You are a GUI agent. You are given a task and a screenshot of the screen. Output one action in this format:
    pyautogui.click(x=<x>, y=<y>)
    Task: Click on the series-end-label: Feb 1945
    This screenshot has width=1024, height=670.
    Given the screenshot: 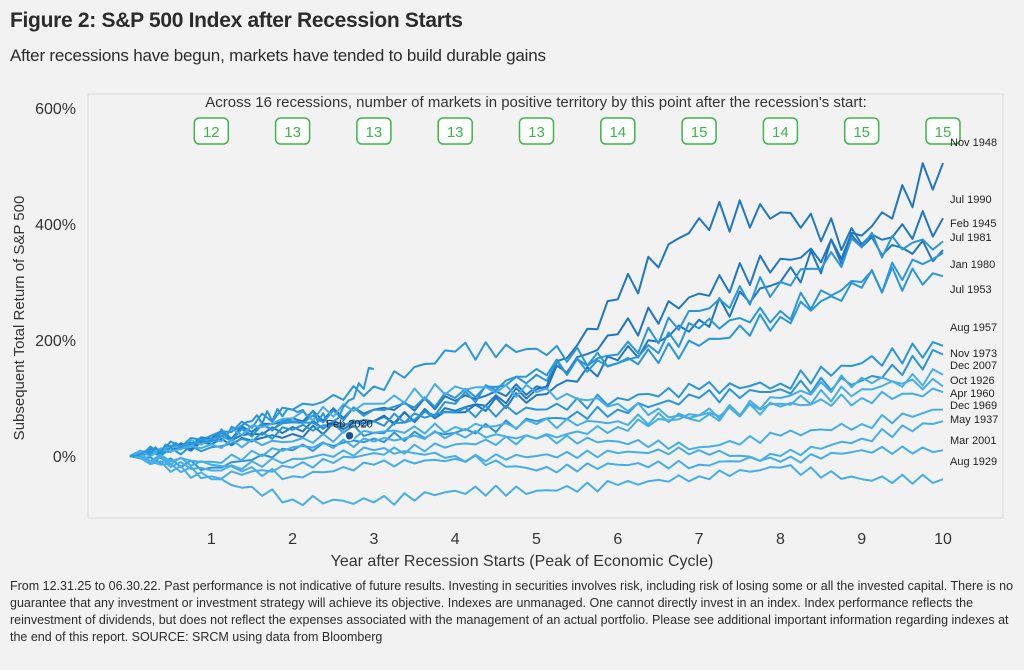 What is the action you would take?
    pyautogui.click(x=973, y=224)
    